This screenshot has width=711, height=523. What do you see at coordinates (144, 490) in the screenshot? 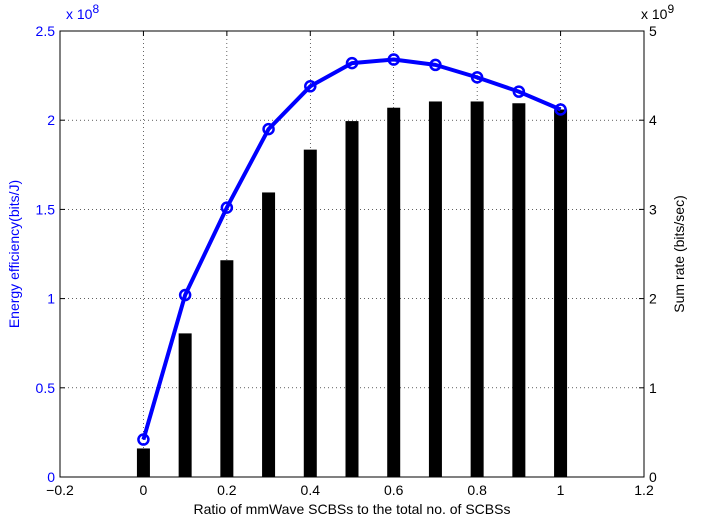
I see `x-tick-label: 0` at bounding box center [144, 490].